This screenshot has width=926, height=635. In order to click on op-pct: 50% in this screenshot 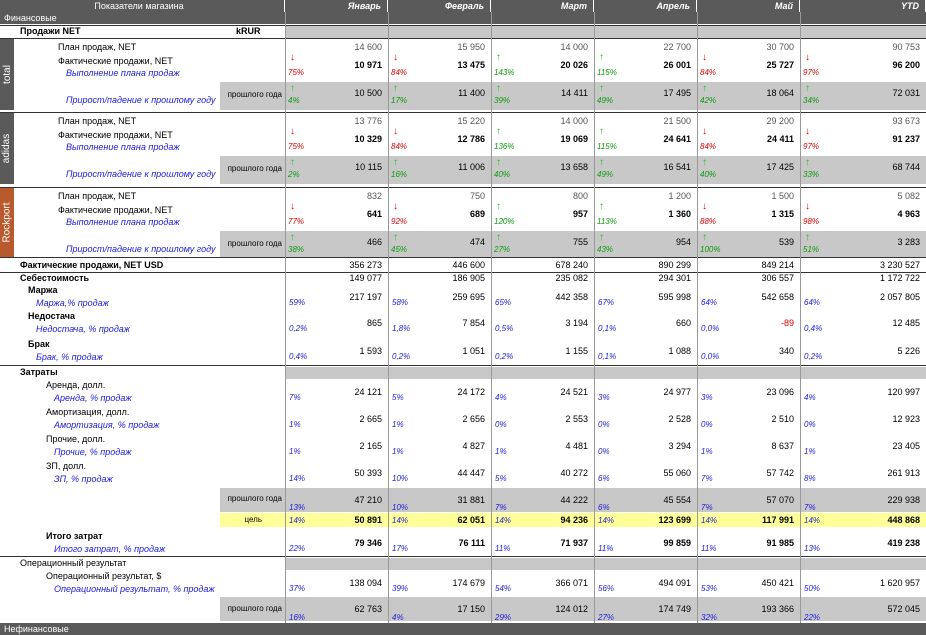, I will do `click(812, 588)`.